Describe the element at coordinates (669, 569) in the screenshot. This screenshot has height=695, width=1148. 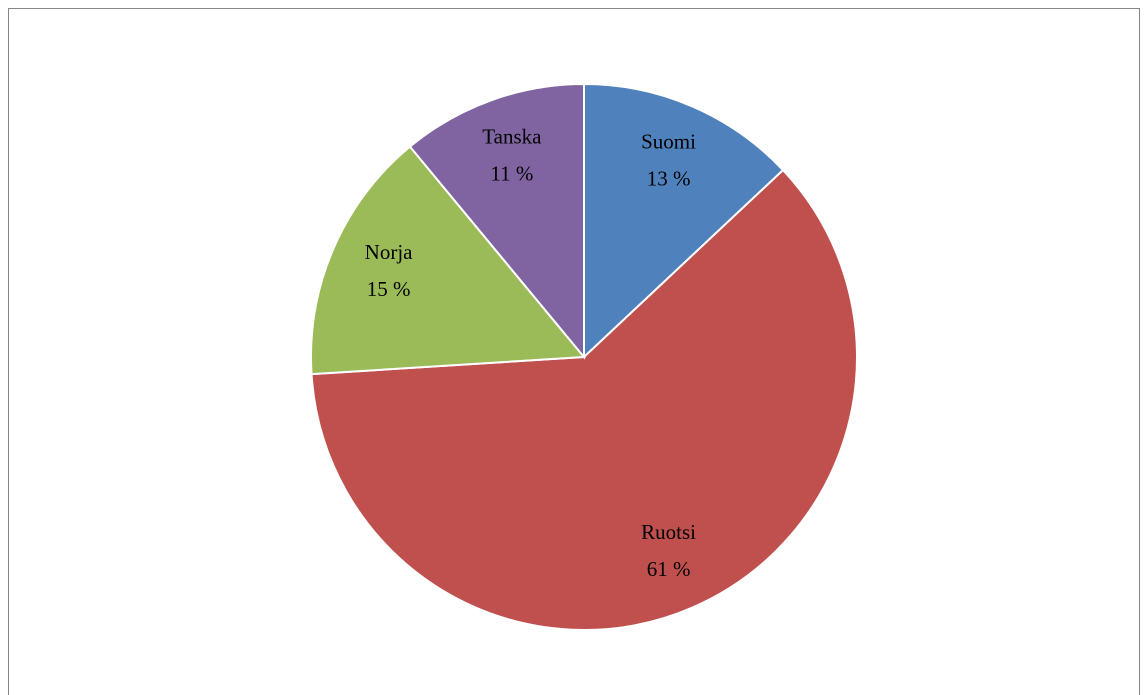
I see `slice-value-label: 61 %` at that location.